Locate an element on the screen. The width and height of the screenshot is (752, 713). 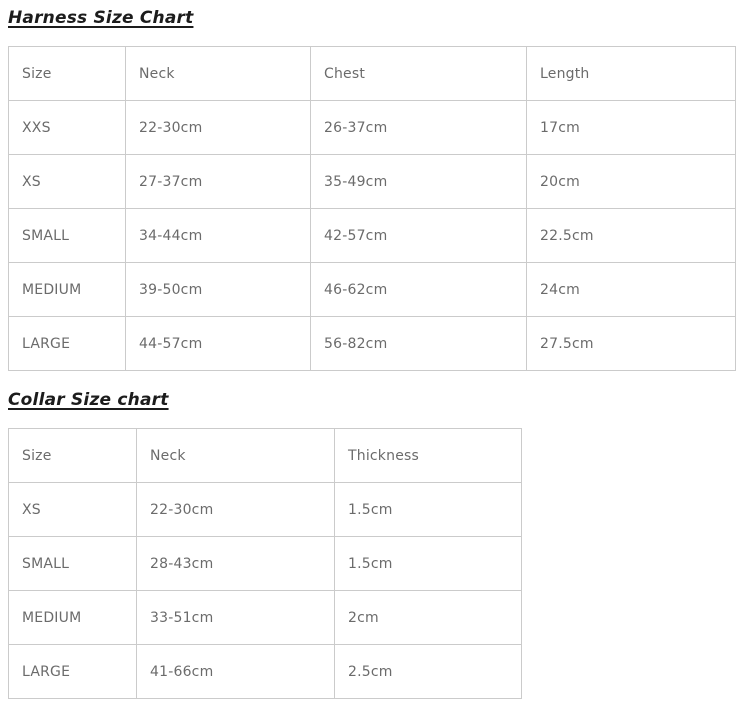
table-cell-neck: 34-44cm is located at coordinates (218, 235).